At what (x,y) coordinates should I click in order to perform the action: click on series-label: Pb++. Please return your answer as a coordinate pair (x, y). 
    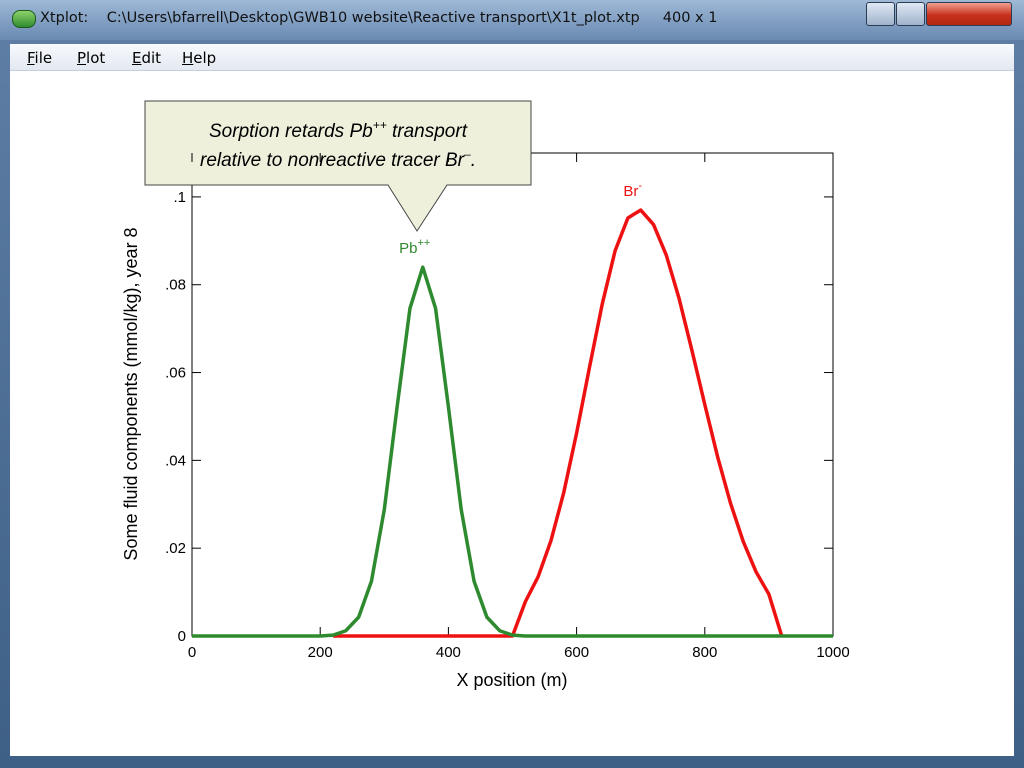
    Looking at the image, I should click on (414, 247).